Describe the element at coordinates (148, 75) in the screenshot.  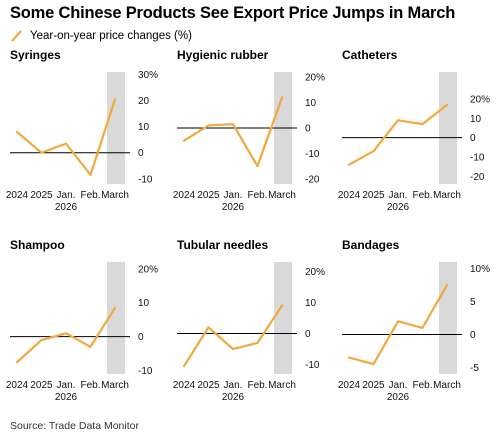
I see `y-tick-label: 30%` at that location.